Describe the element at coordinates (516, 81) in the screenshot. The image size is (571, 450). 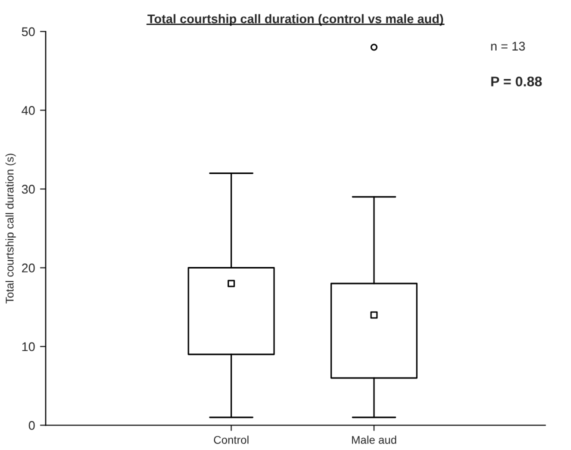
I see `annotation: P = 0.88` at that location.